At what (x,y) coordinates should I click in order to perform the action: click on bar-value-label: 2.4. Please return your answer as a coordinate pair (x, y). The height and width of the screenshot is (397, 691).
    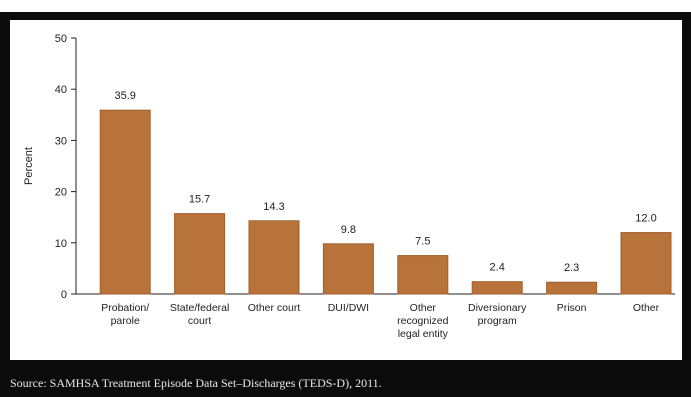
    Looking at the image, I should click on (497, 268).